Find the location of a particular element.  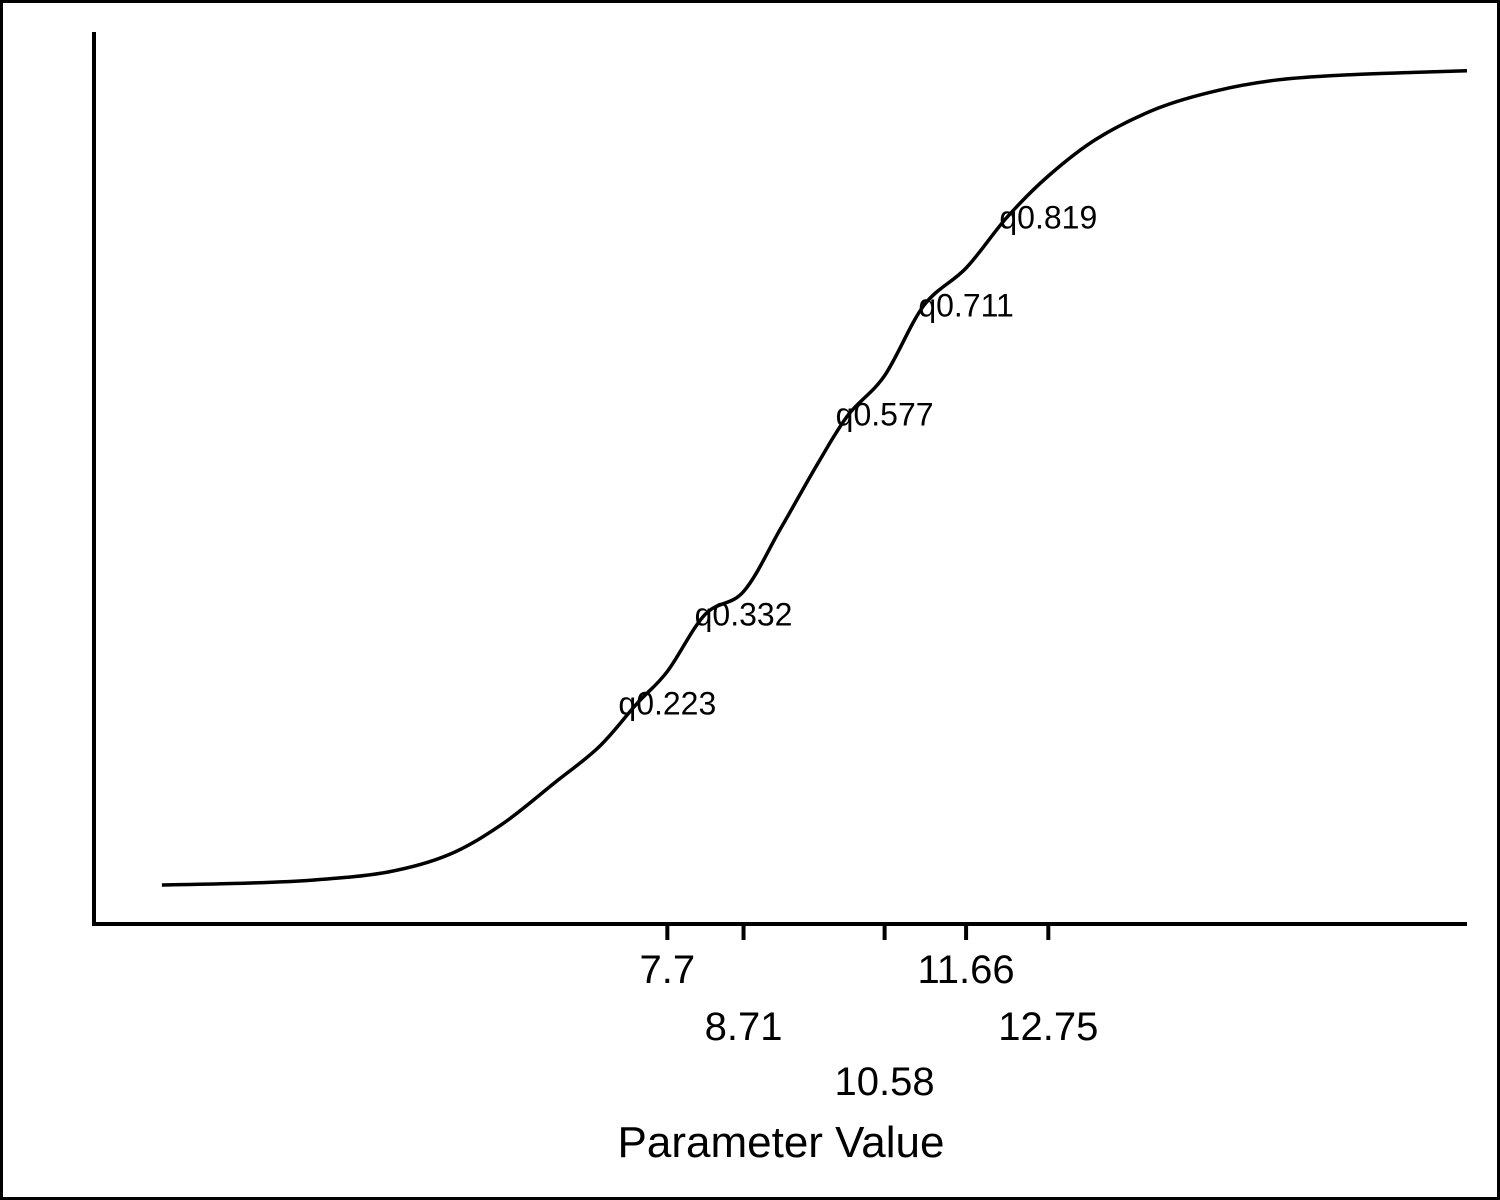

x-axis-label: Parameter Value is located at coordinates (781, 1142).